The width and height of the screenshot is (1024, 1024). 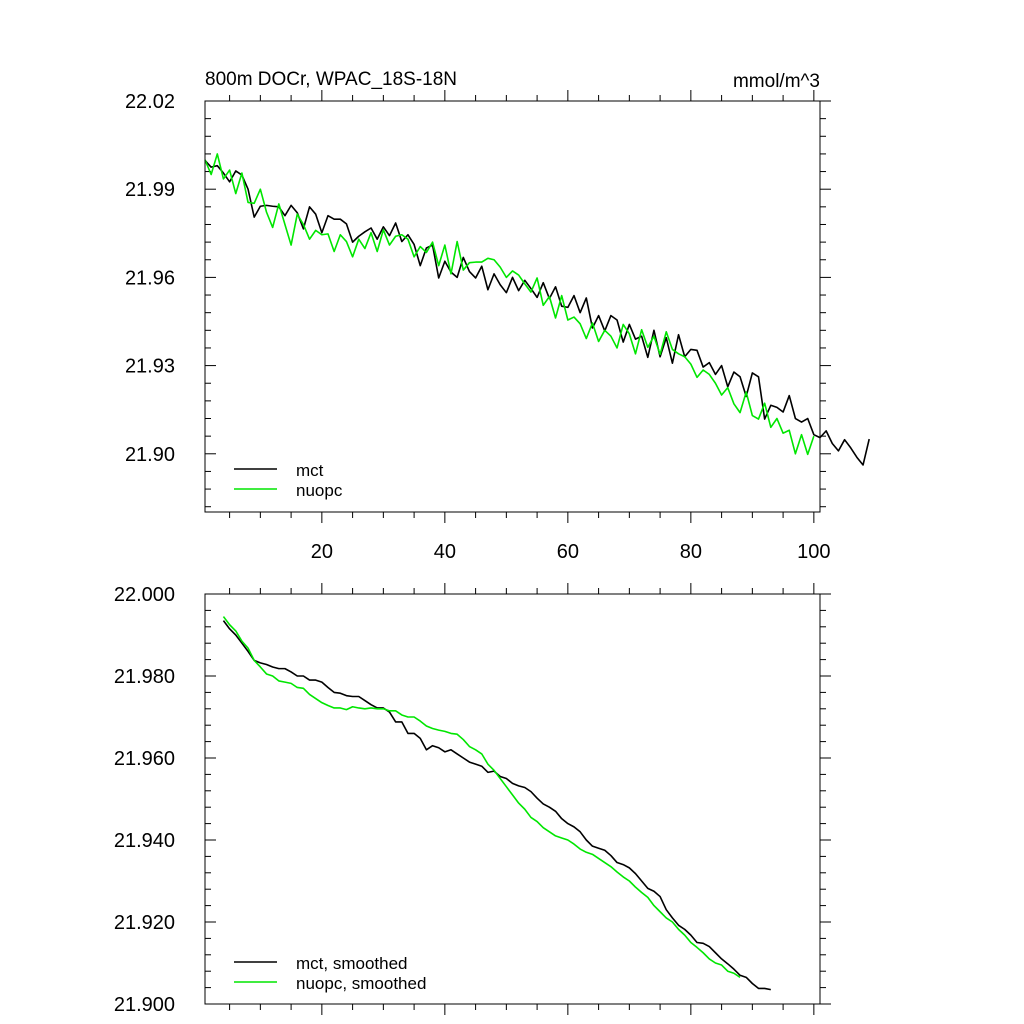 I want to click on y-tick-label: 21.93, so click(x=150, y=367).